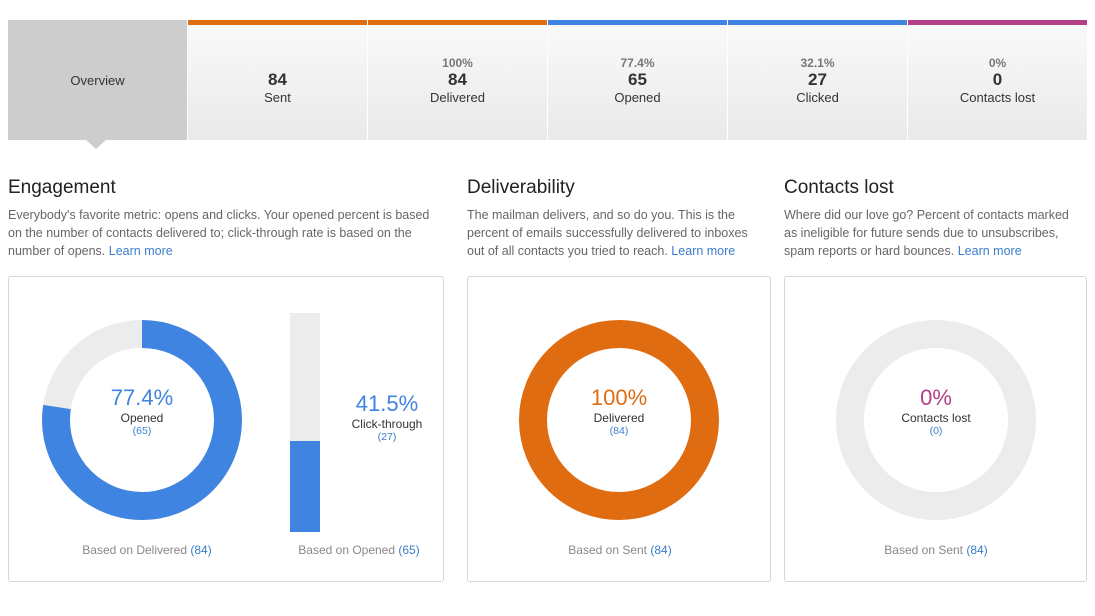 This screenshot has width=1095, height=616. Describe the element at coordinates (997, 22) in the screenshot. I see `tab-lost-color-bar` at that location.